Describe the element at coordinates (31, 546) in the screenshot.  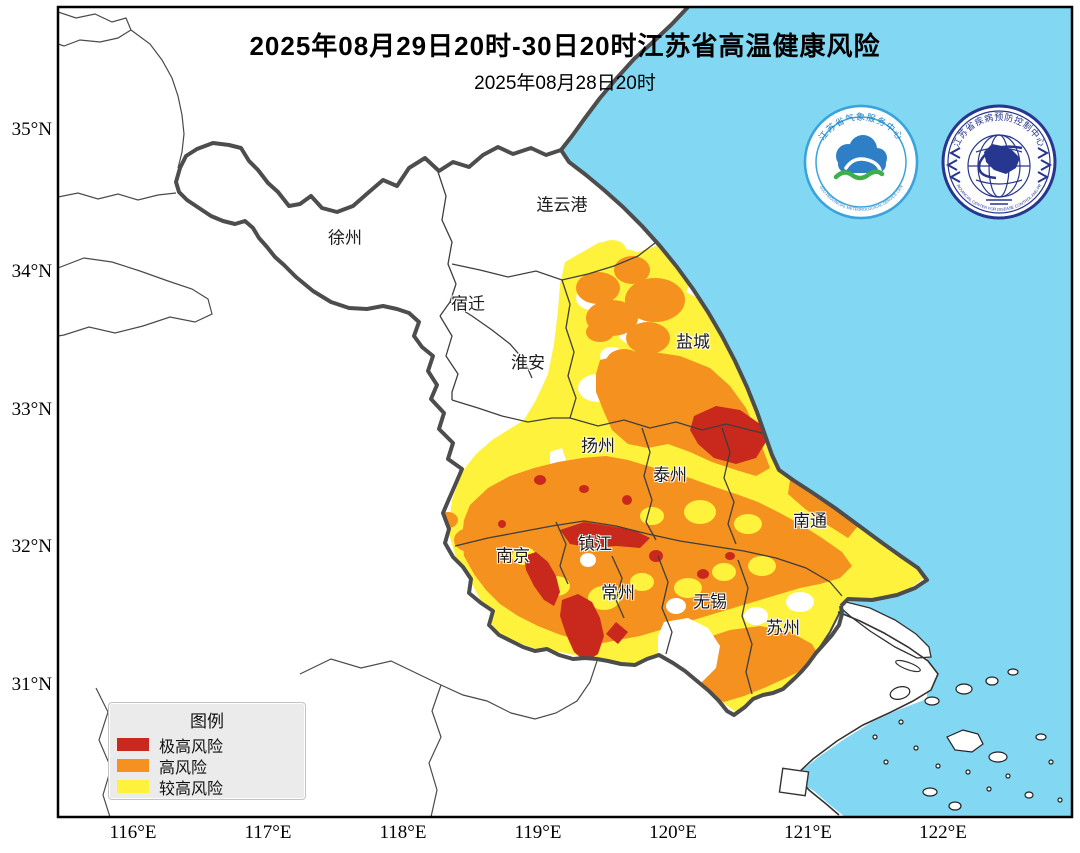
I see `lat-label-32n: 32°N` at that location.